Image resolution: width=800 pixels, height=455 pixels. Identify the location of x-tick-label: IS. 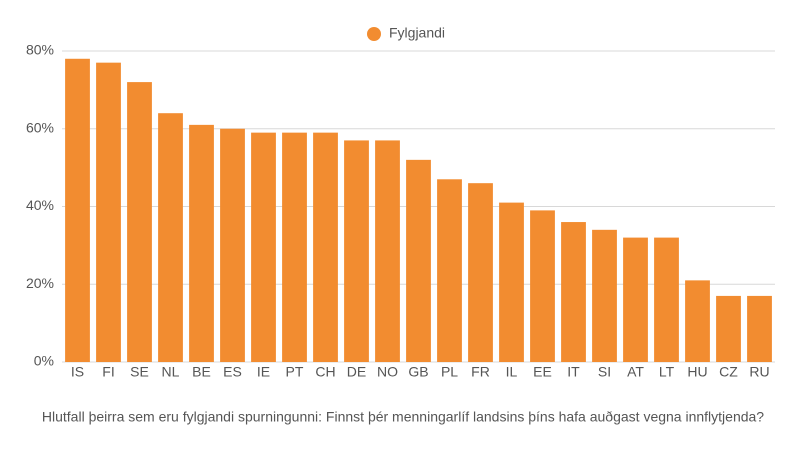
(77, 372).